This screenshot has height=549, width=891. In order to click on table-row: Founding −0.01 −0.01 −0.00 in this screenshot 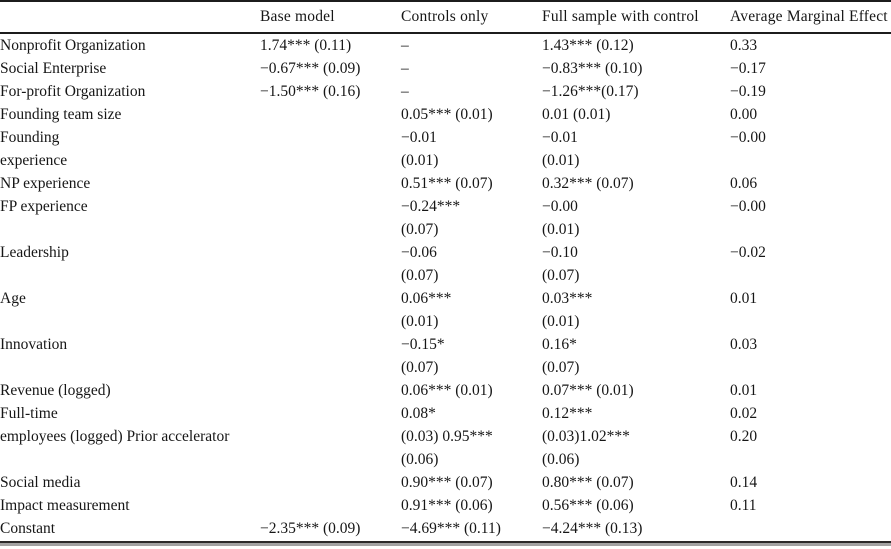, I will do `click(445, 137)`.